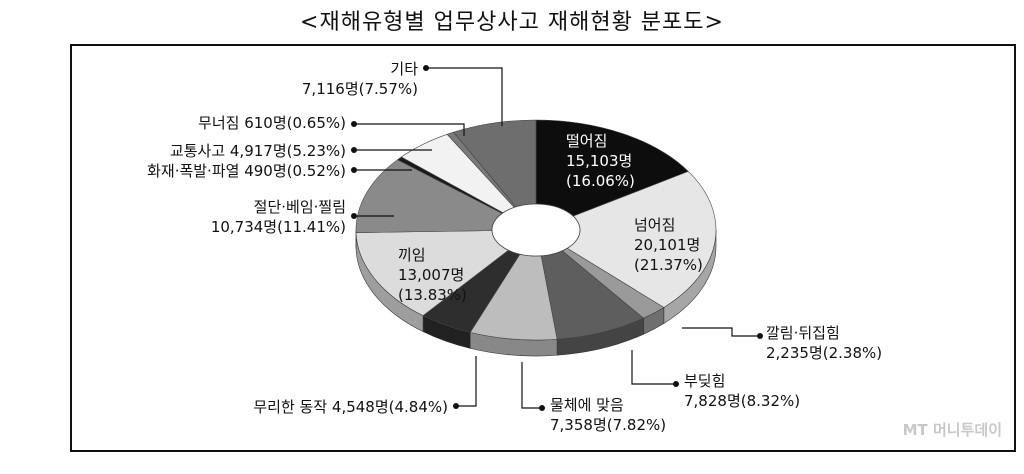 The width and height of the screenshot is (1024, 474). Describe the element at coordinates (278, 227) in the screenshot. I see `slice-label-line: 10,734명(11.41%)` at that location.